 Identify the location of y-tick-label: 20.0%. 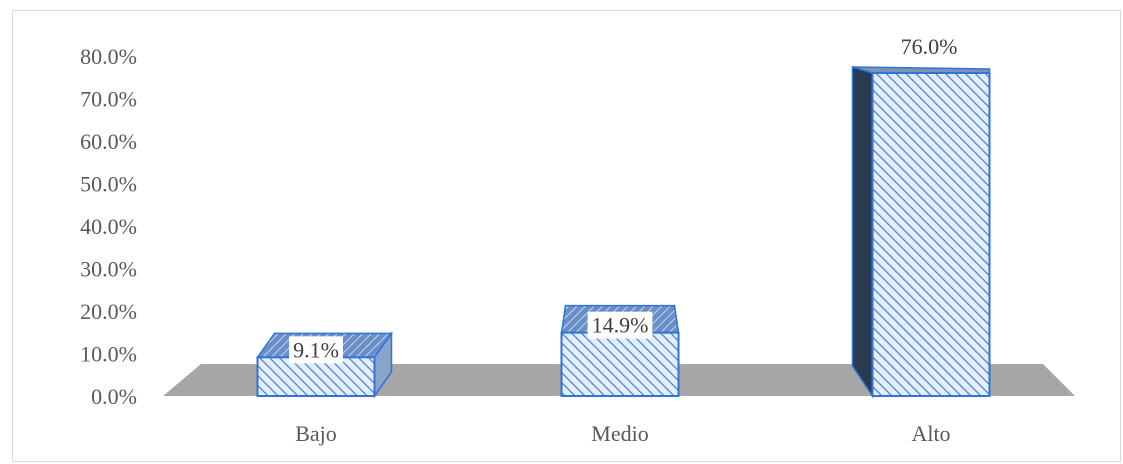
(108, 311).